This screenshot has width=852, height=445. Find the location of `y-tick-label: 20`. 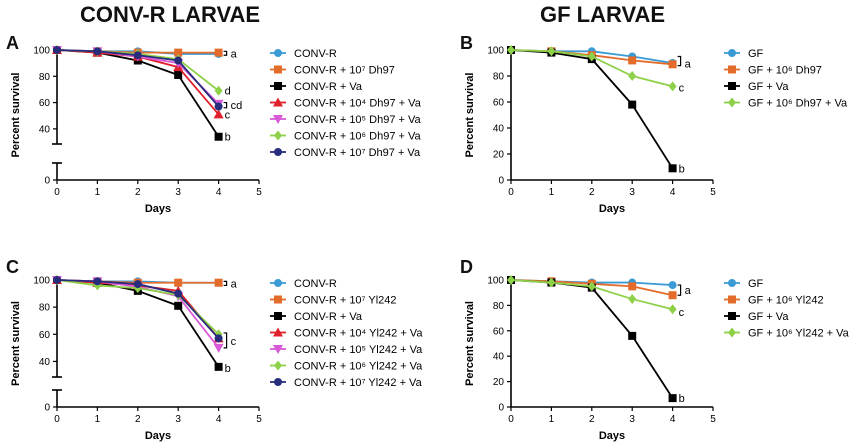

y-tick-label: 20 is located at coordinates (499, 382).